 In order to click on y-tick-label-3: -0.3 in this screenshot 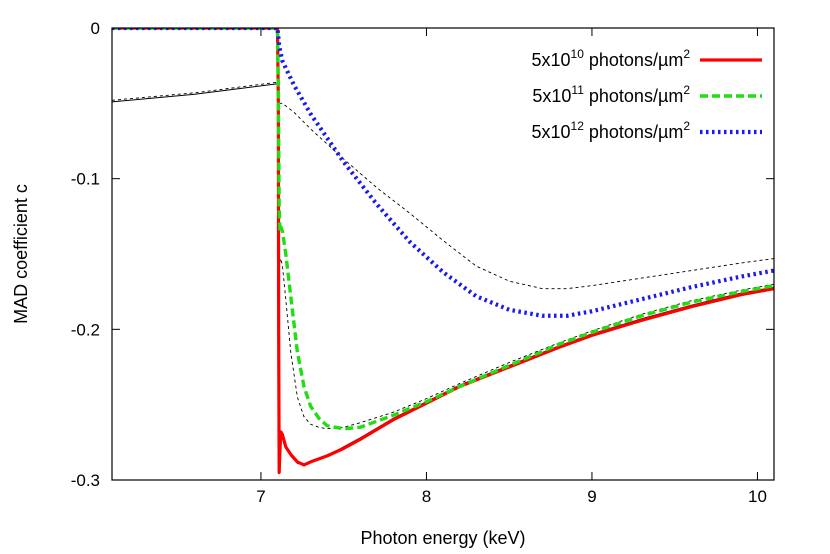, I will do `click(85, 480)`.